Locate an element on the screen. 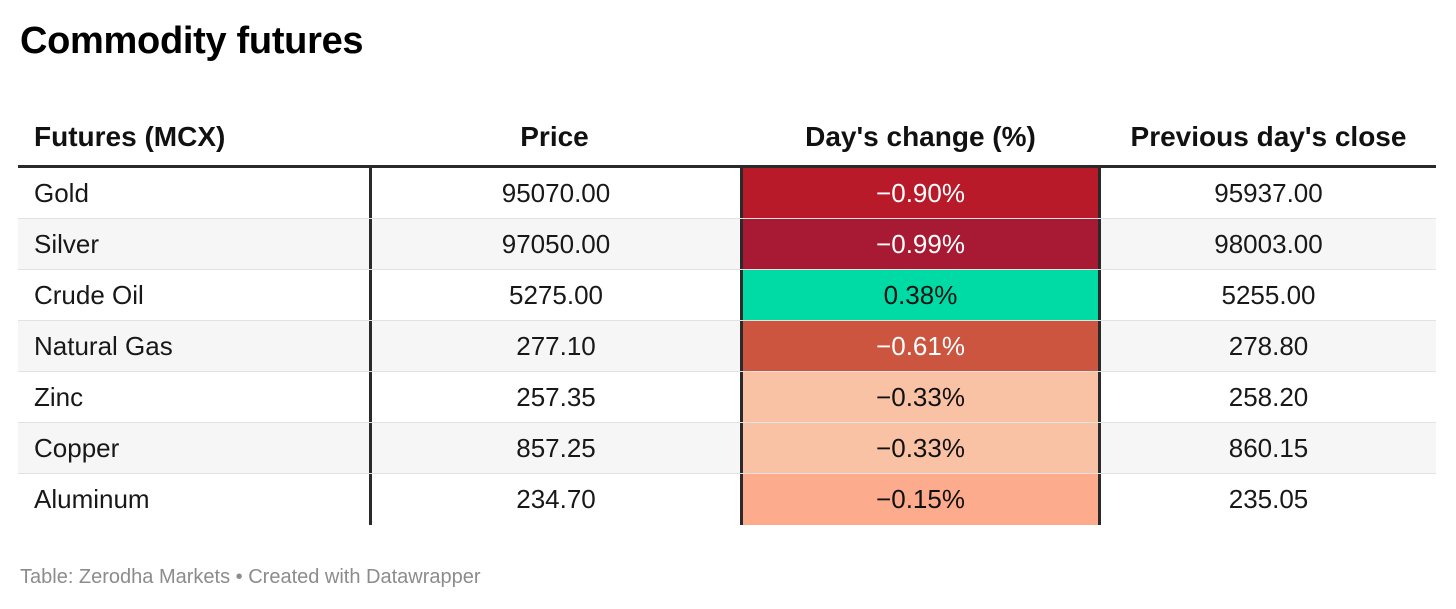  header-previous-close: Previous day's close is located at coordinates (1268, 136).